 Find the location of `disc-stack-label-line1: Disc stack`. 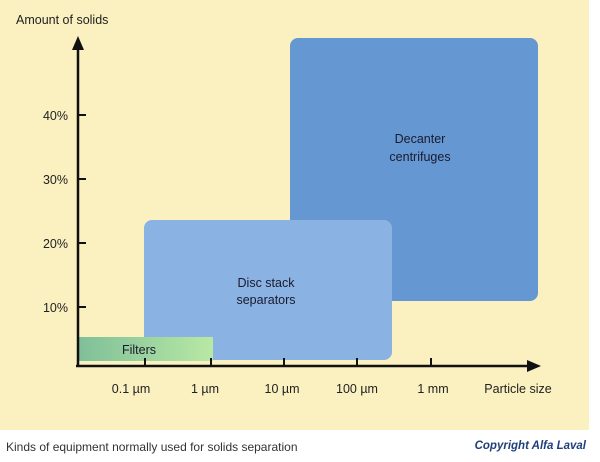

disc-stack-label-line1: Disc stack is located at coordinates (267, 283).